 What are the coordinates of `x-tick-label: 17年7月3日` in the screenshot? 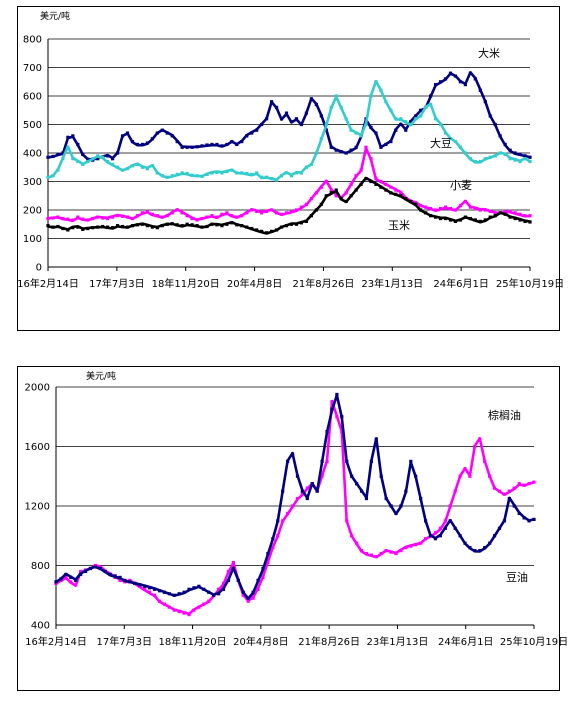 It's located at (116, 283).